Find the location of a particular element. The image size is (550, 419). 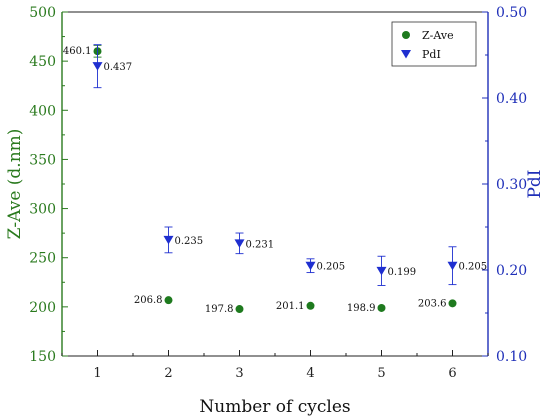

x-tick-label: 3 is located at coordinates (239, 373).